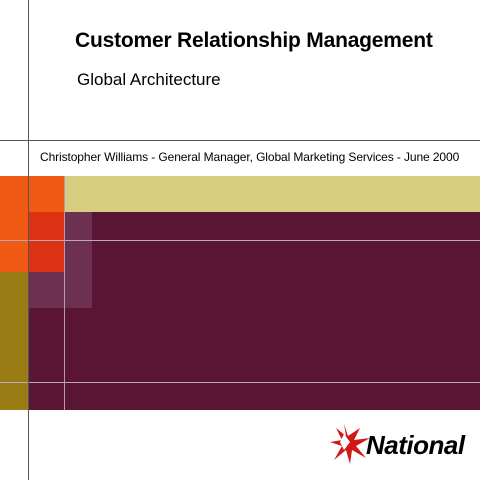 Image resolution: width=480 pixels, height=480 pixels. I want to click on slide-subtitle: Global Architecture, so click(149, 79).